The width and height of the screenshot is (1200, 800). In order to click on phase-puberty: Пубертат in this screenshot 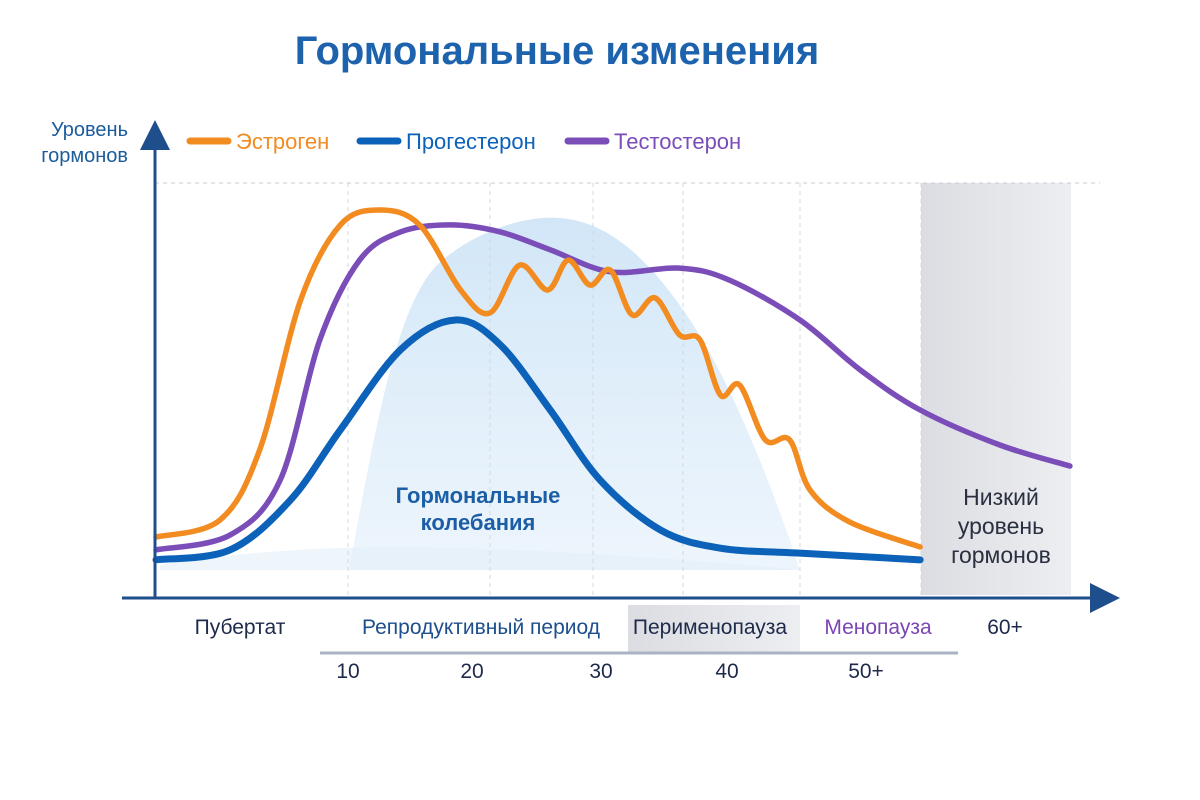, I will do `click(240, 627)`.